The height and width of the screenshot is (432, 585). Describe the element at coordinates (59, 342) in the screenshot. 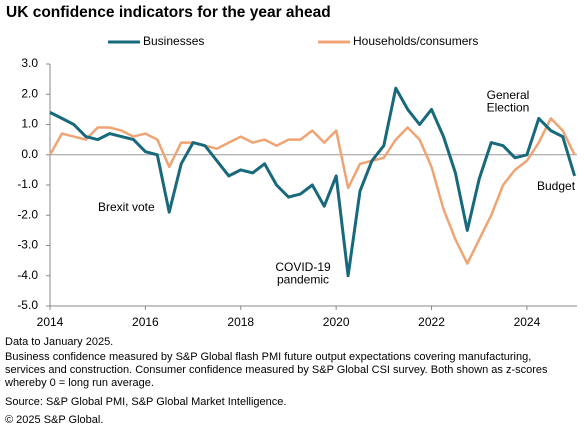

I see `footnote: Data to January 2025.` at that location.